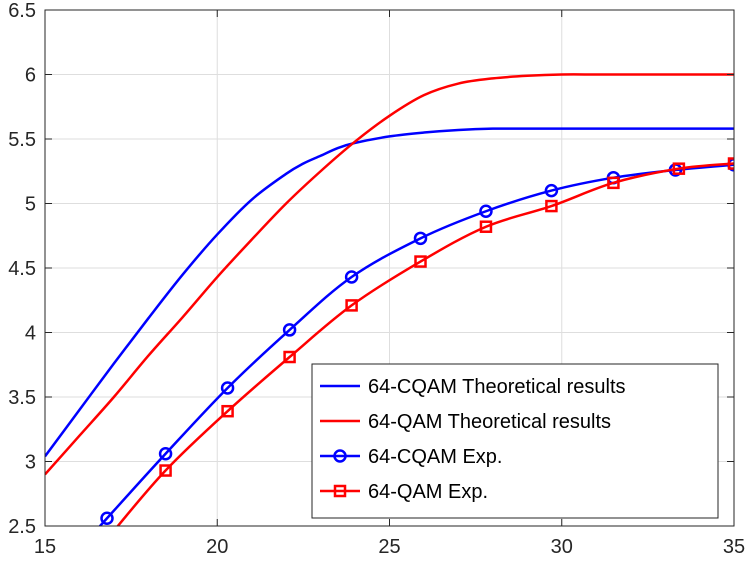 The height and width of the screenshot is (563, 747). Describe the element at coordinates (22, 269) in the screenshot. I see `y-tick-label: 4.5` at that location.